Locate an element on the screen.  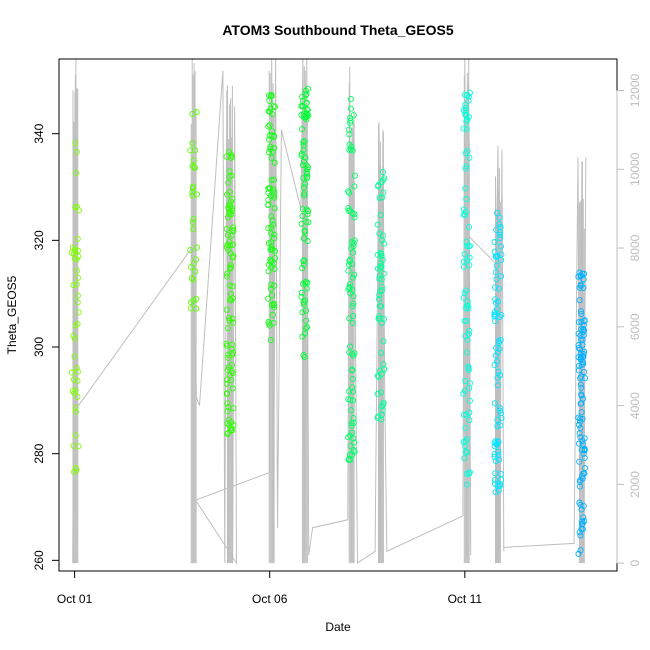
y2-tick-label: 8000 is located at coordinates (635, 247).